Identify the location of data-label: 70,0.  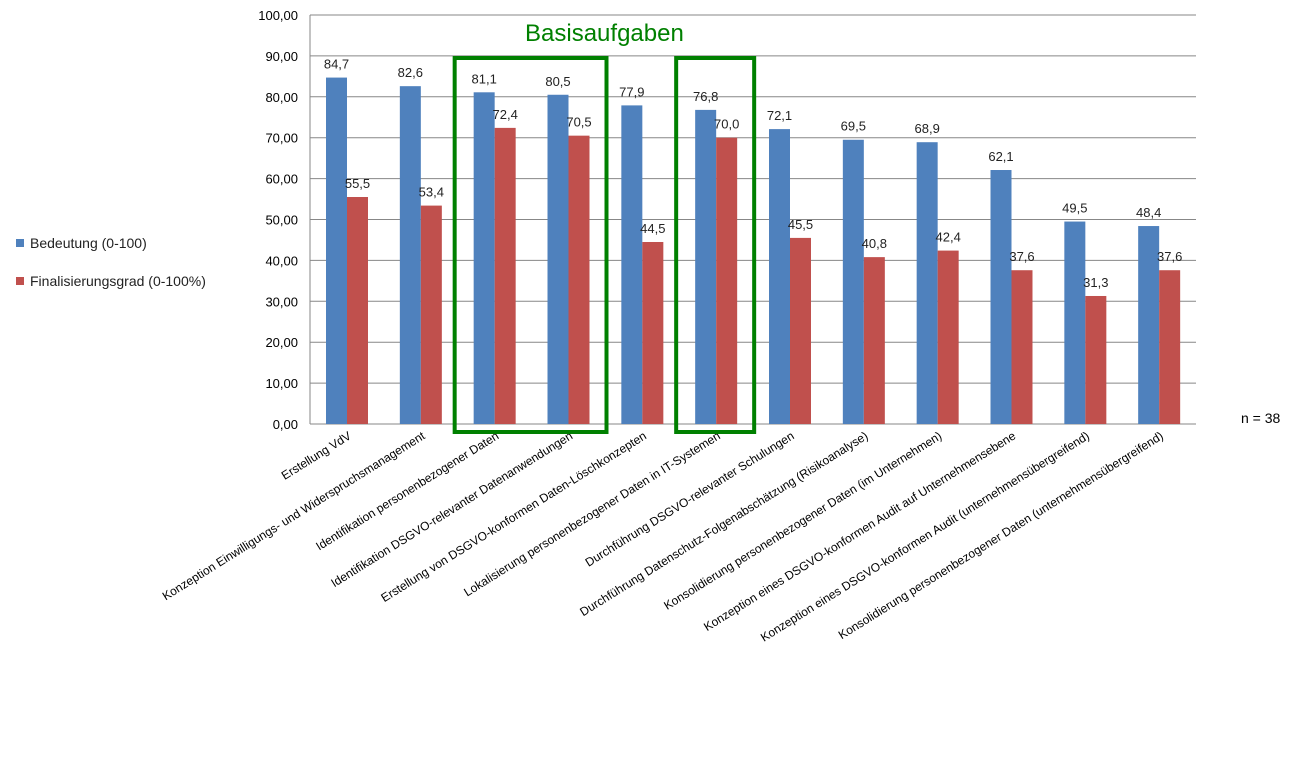
(726, 124).